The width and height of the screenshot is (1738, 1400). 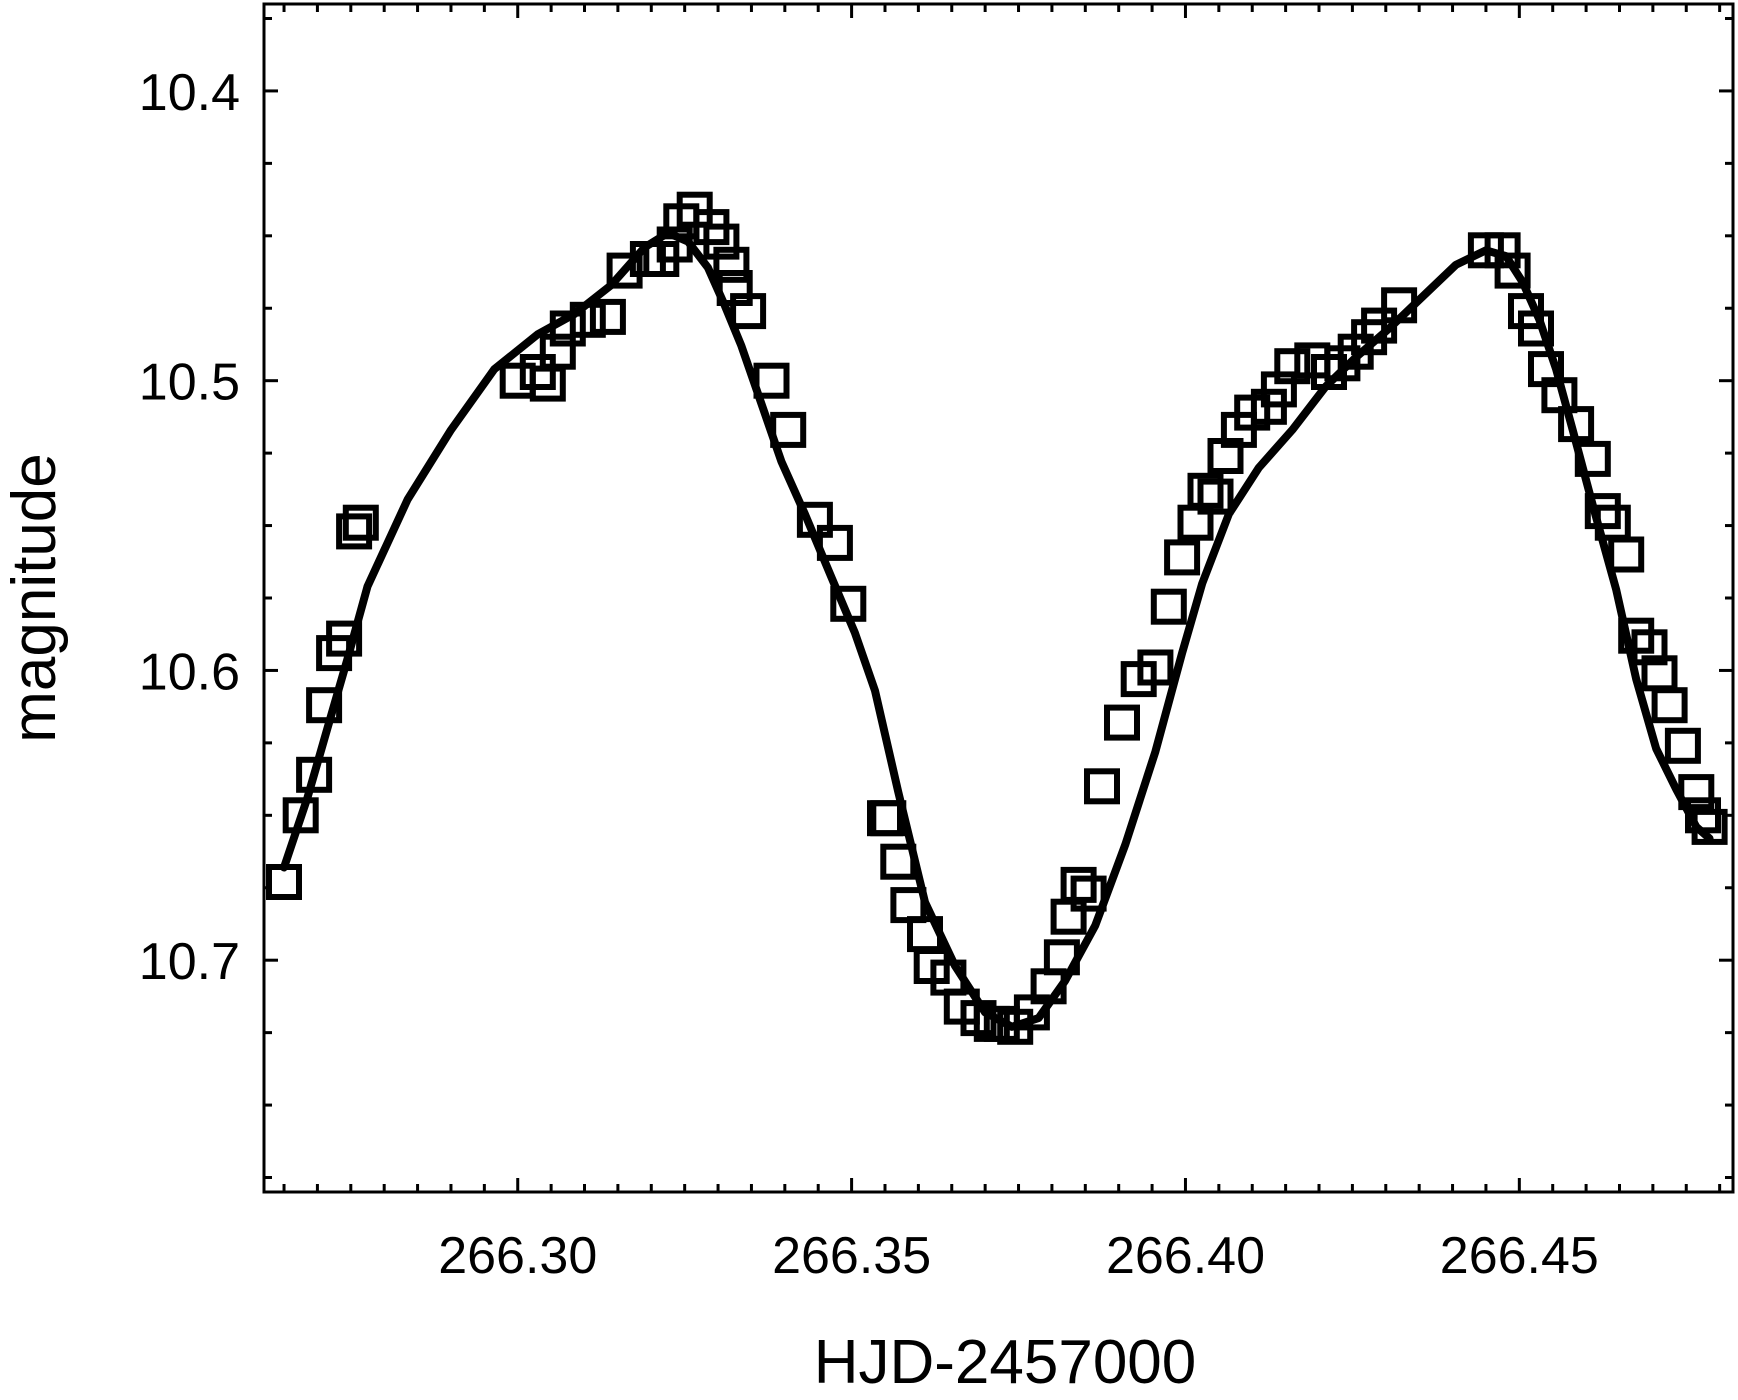 I want to click on y-tick-label: 10.6, so click(x=189, y=672).